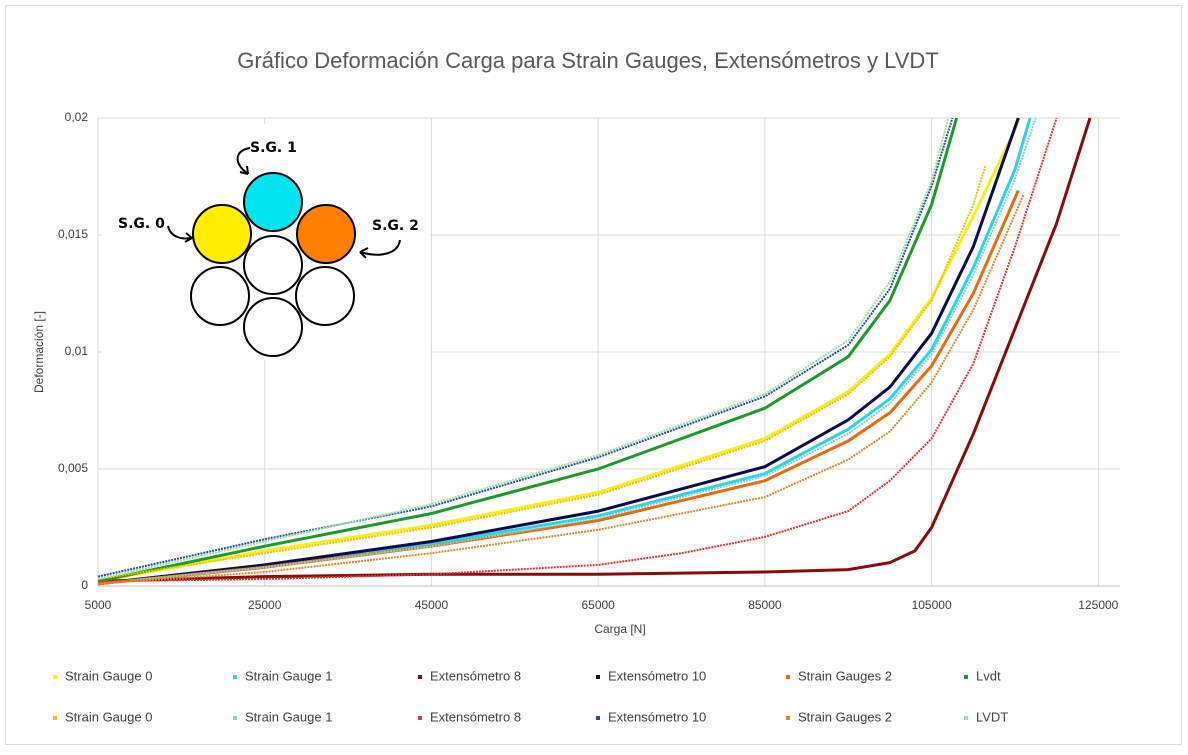 This screenshot has height=755, width=1188. I want to click on legend-label: LVDT, so click(992, 716).